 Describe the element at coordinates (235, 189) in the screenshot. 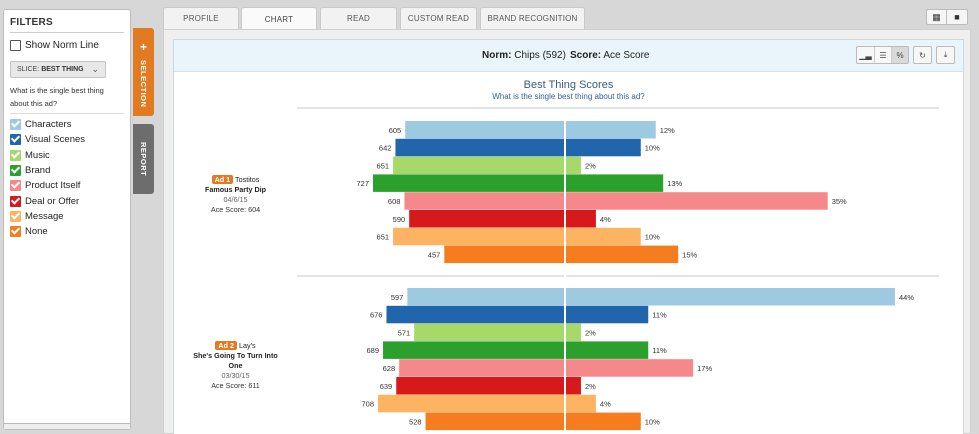

I see `ad-title: Famous Party Dip` at that location.